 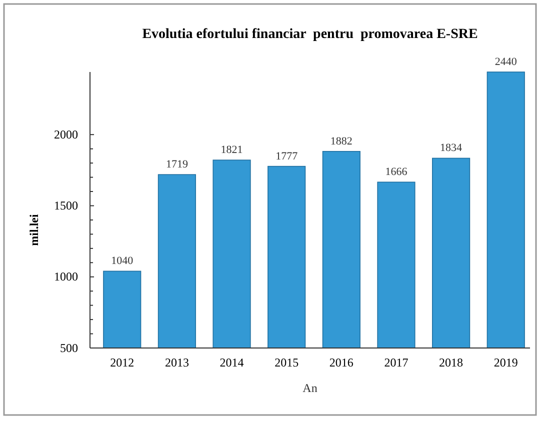 I want to click on data-label: 2440, so click(x=506, y=62).